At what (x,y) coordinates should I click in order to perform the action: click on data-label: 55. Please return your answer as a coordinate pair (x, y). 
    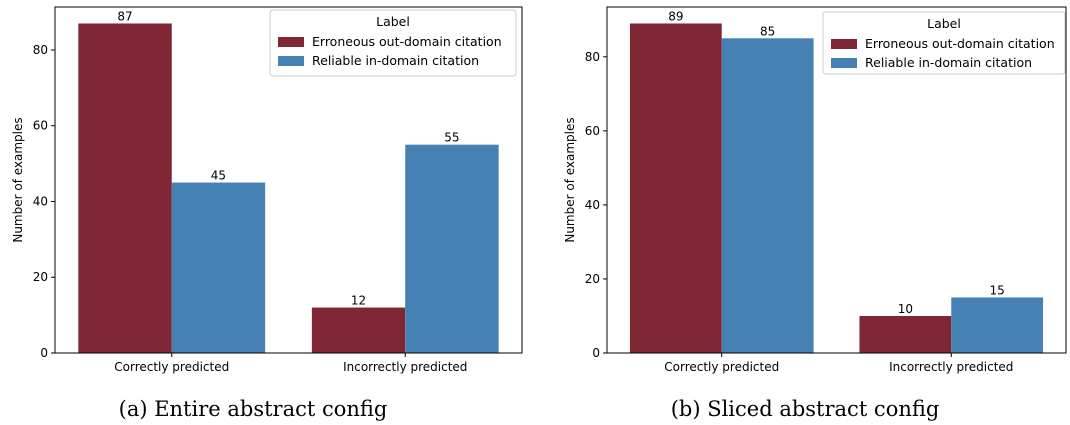
    Looking at the image, I should click on (451, 138).